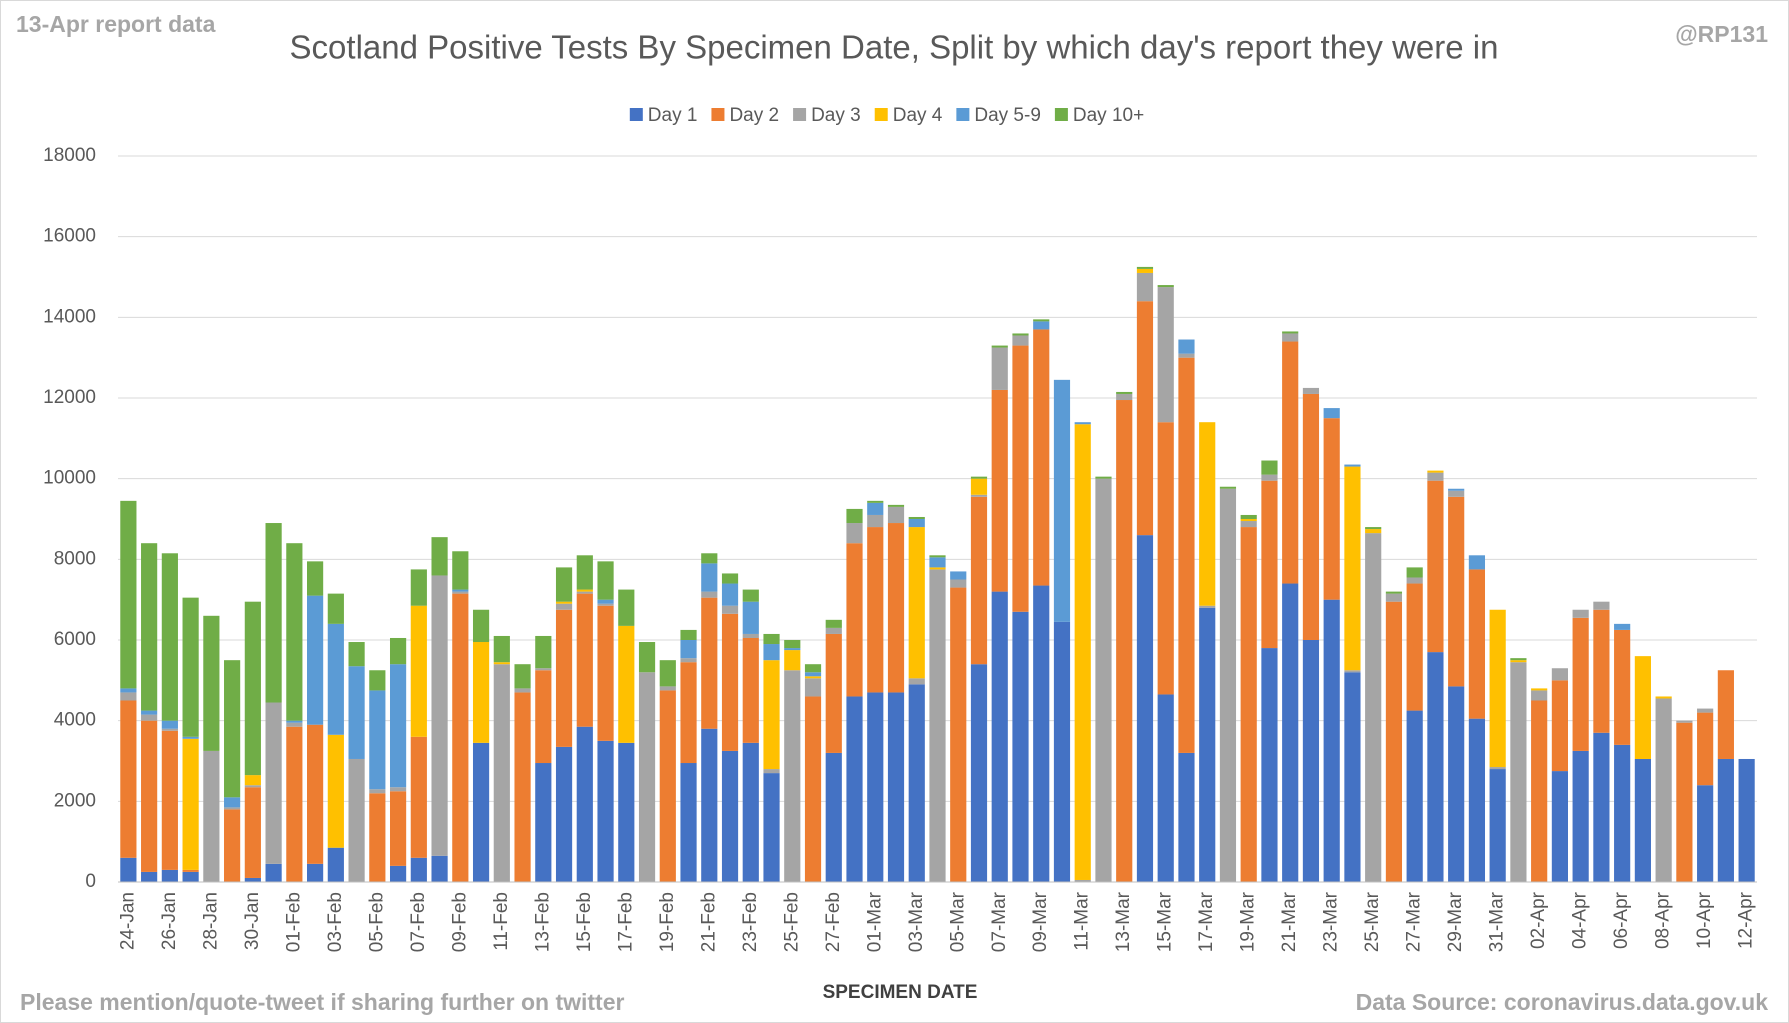 This screenshot has height=1023, width=1789. Describe the element at coordinates (116, 24) in the screenshot. I see `report-label: 13-Apr report data` at that location.